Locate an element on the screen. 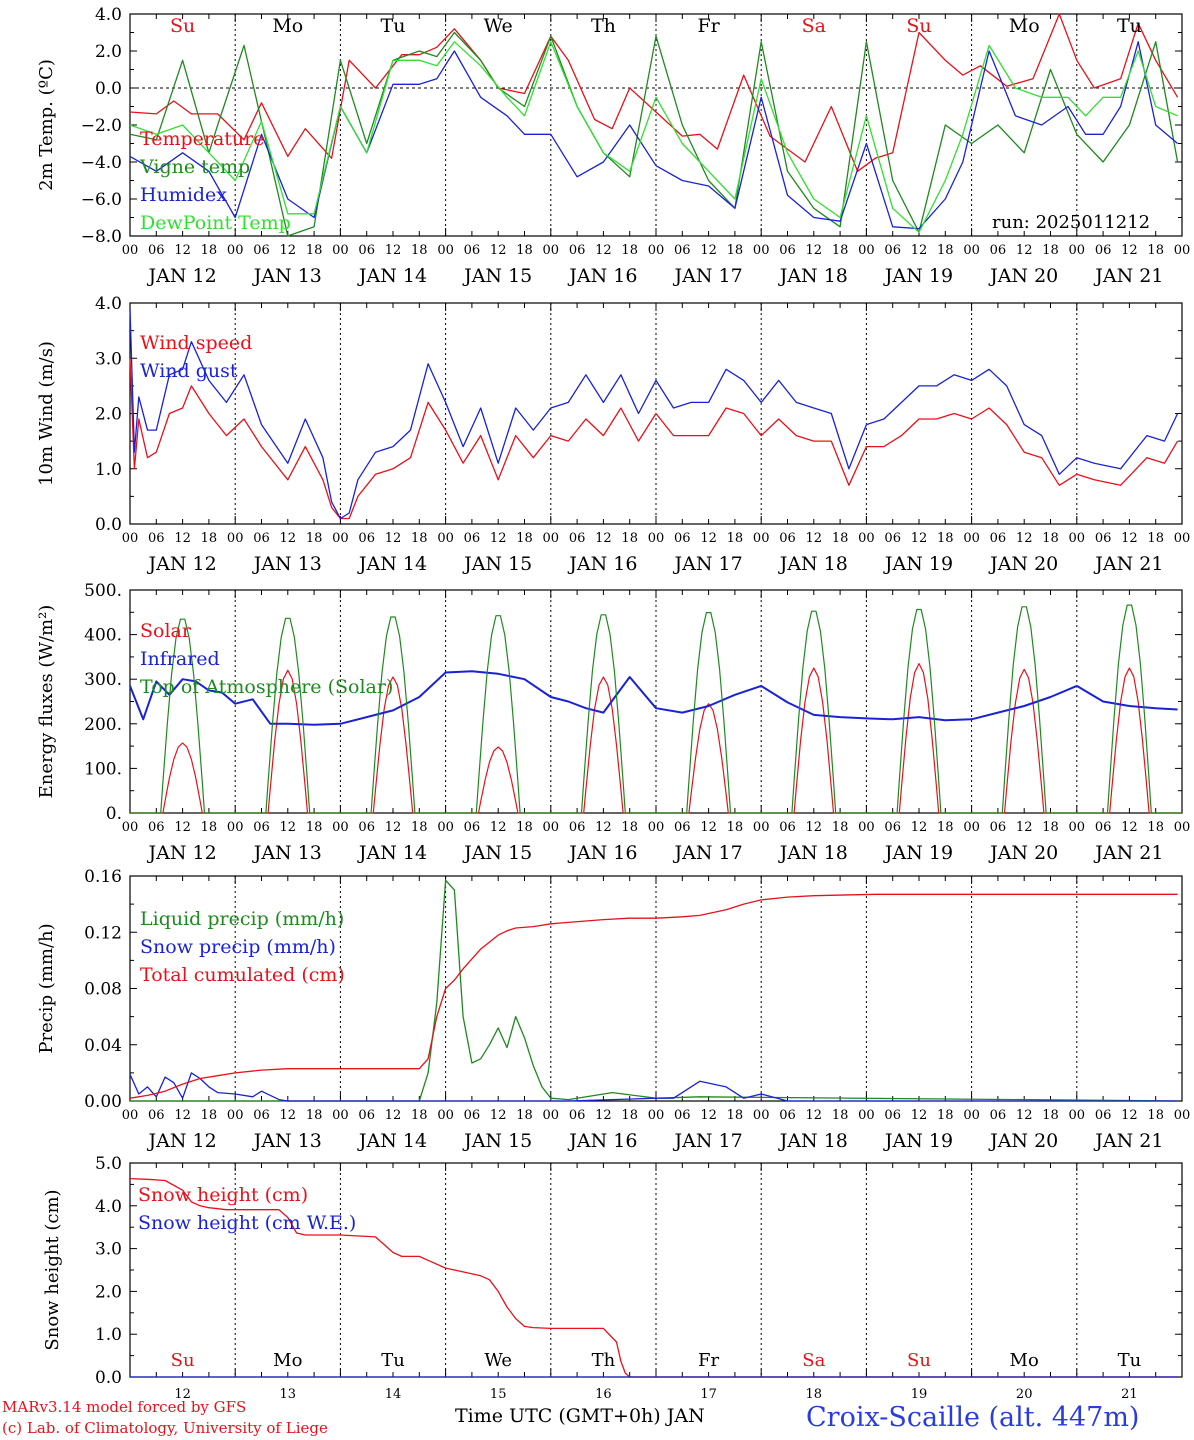 The height and width of the screenshot is (1440, 1194). legend-entry: Snow height (cm W.E.) is located at coordinates (247, 1223).